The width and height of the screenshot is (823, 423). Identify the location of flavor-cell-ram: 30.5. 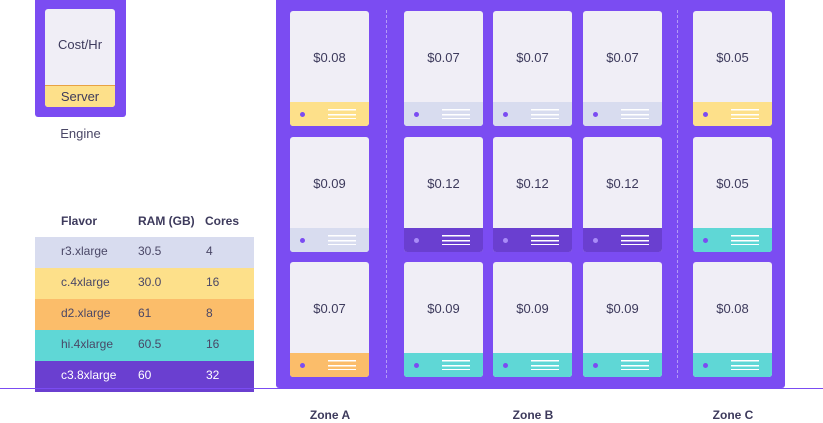
(150, 251).